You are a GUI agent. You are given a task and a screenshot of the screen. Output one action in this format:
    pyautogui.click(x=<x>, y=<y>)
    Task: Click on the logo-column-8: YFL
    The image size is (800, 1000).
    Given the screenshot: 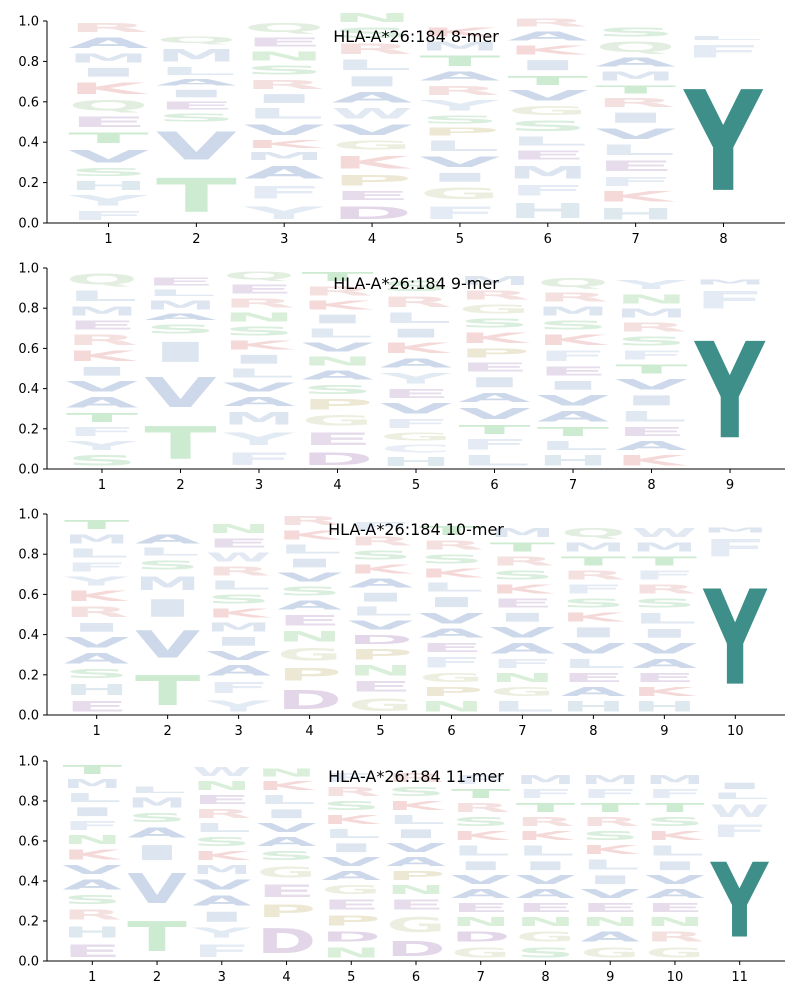 What is the action you would take?
    pyautogui.click(x=722, y=129)
    